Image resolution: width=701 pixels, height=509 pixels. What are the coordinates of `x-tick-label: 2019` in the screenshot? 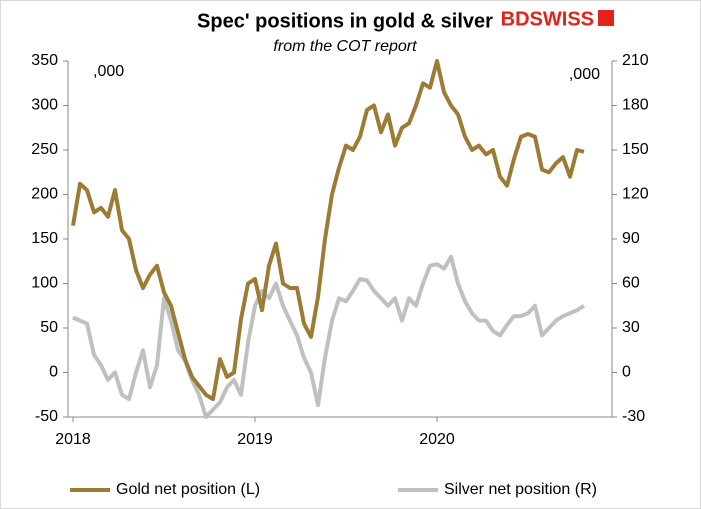 It's located at (255, 439).